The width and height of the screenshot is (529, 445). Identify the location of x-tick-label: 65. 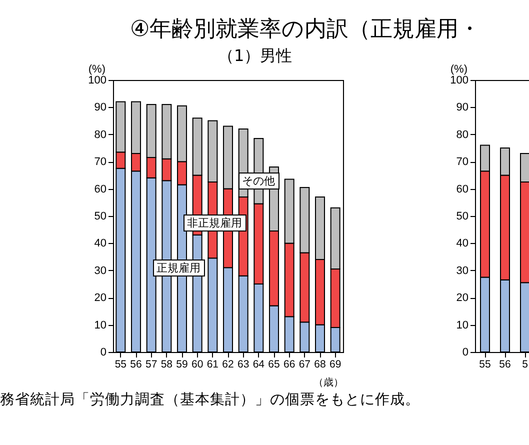
(274, 364).